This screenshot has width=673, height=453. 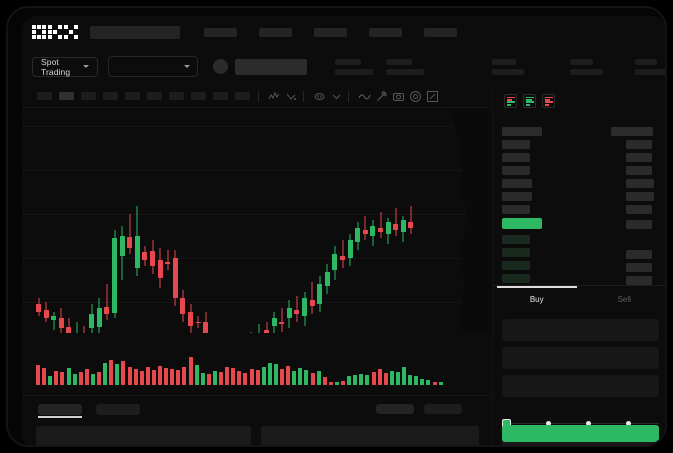 I want to click on tab-sell: Sell, so click(x=623, y=299).